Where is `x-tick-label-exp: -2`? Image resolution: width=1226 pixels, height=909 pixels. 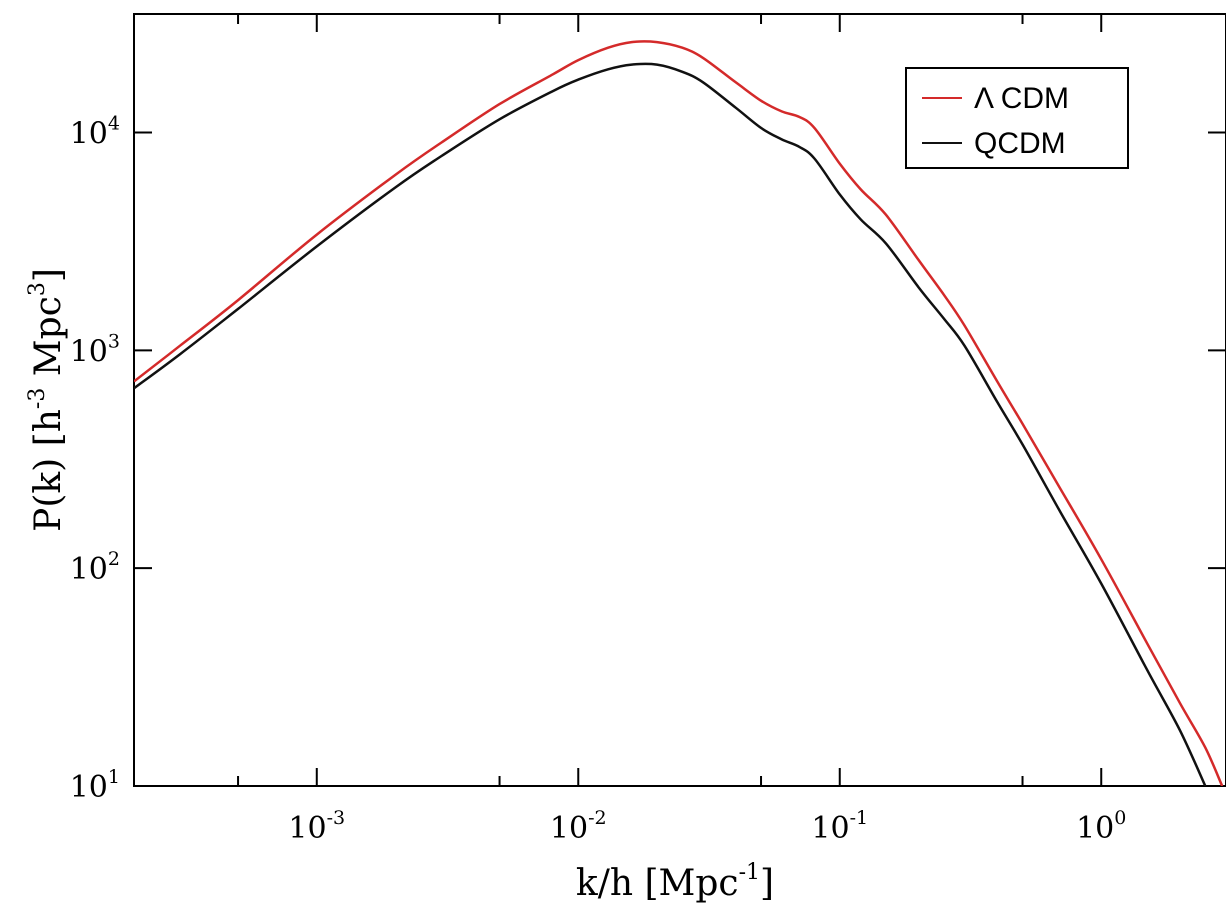 x-tick-label-exp: -2 is located at coordinates (597, 818).